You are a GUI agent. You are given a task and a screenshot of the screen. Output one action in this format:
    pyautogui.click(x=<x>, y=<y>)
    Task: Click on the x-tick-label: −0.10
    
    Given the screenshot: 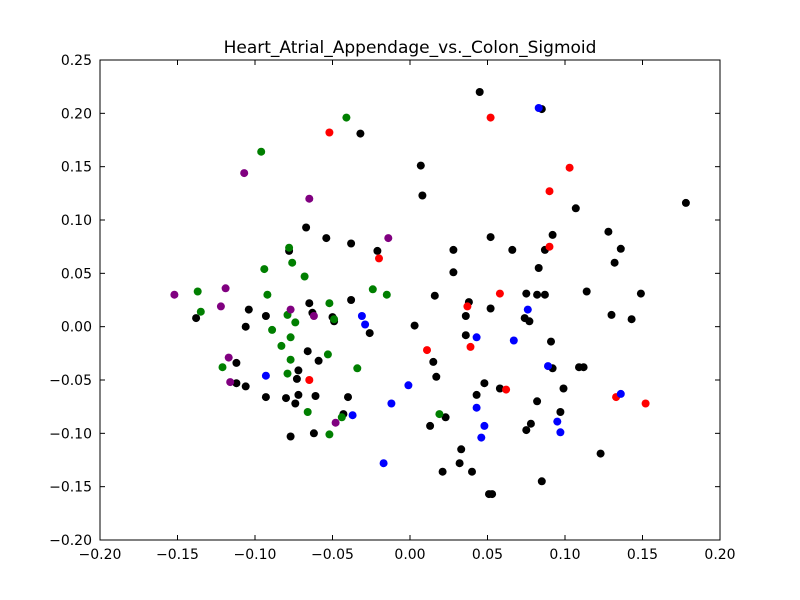 What is the action you would take?
    pyautogui.click(x=255, y=555)
    